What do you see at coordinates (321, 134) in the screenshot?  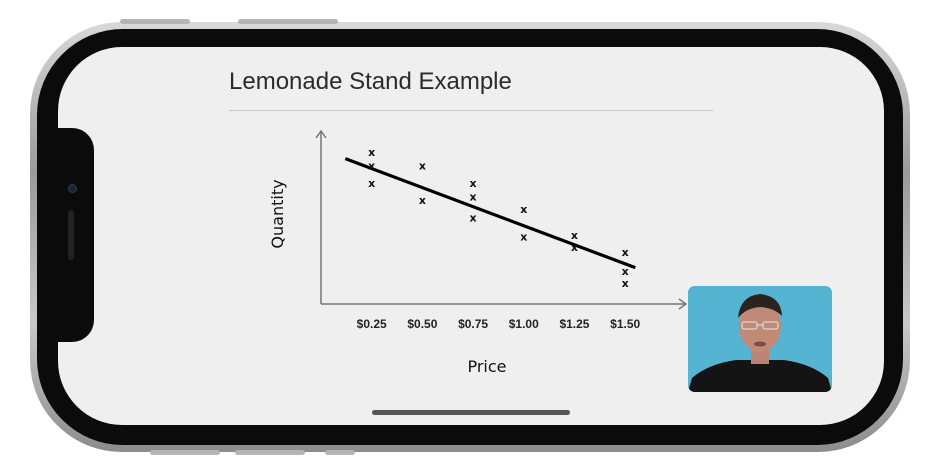 I see `y-axis-arrow-icon` at bounding box center [321, 134].